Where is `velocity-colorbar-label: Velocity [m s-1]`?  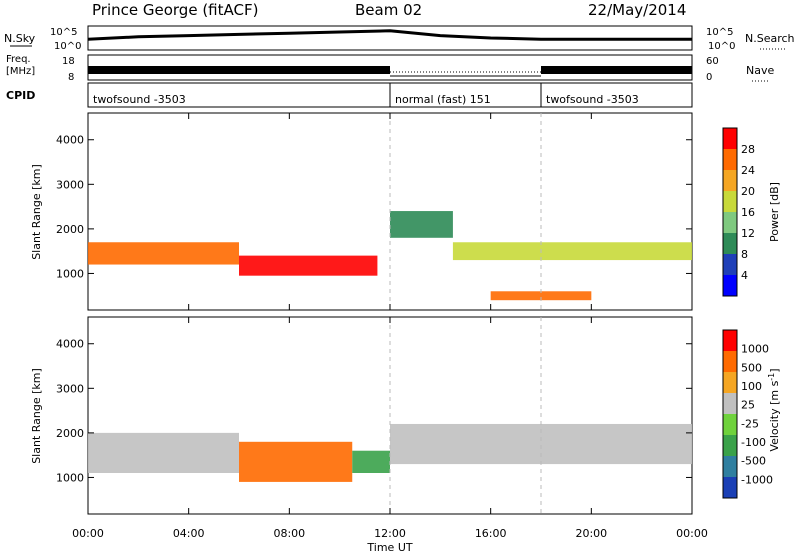 velocity-colorbar-label: Velocity [m s-1] is located at coordinates (774, 409).